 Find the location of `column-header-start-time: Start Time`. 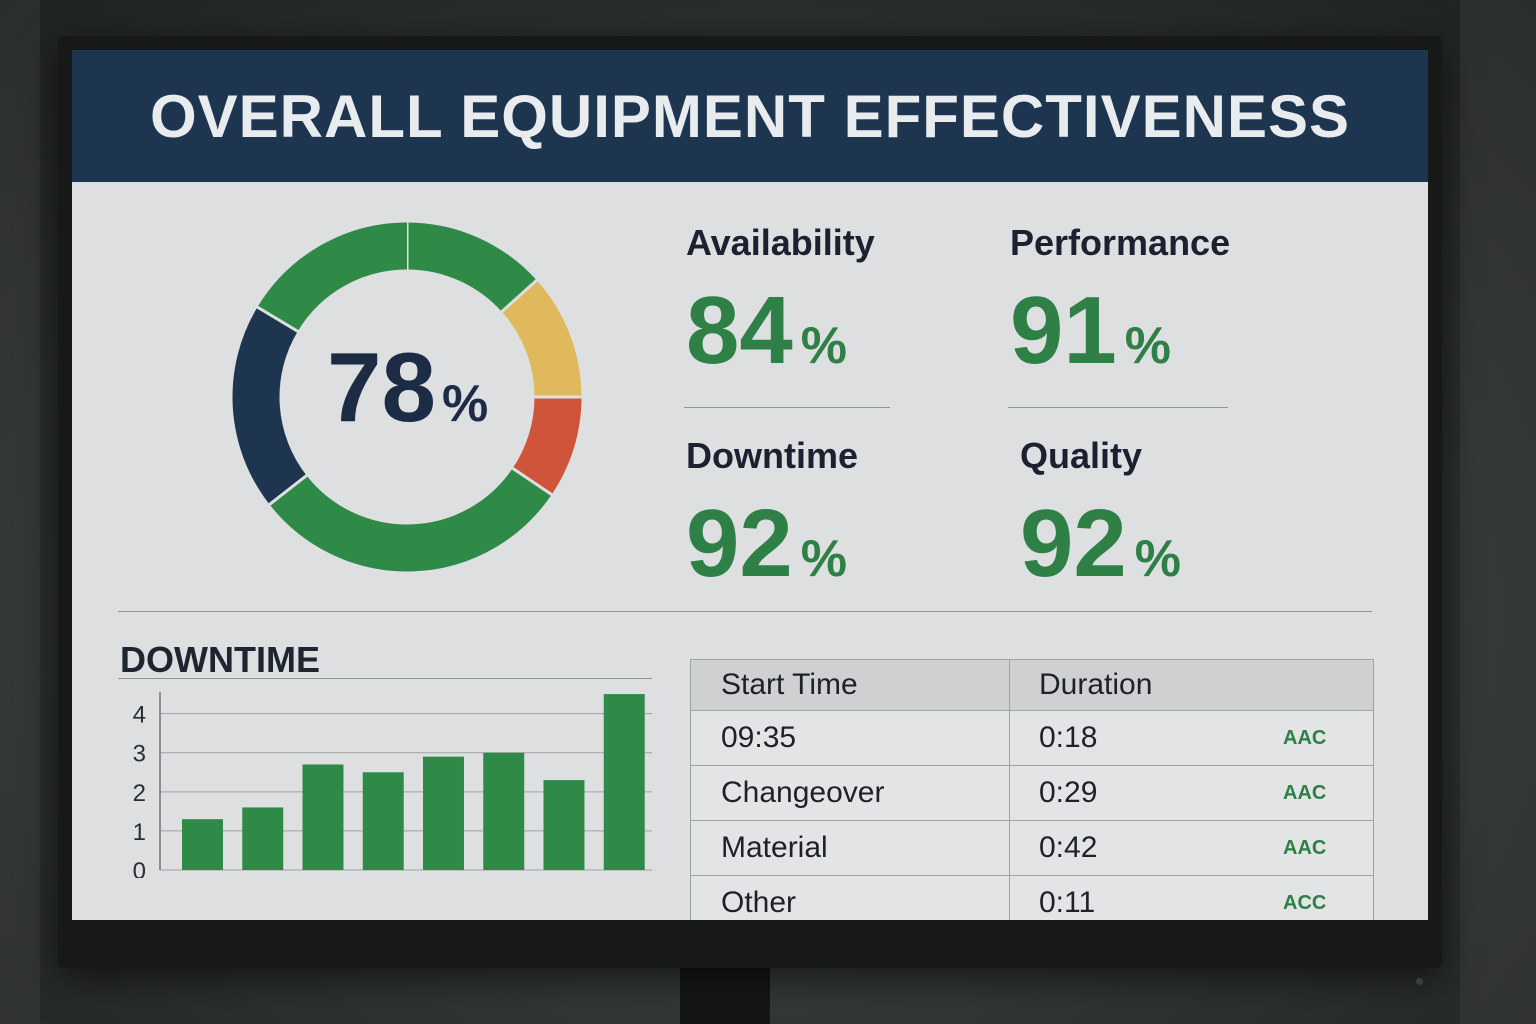

column-header-start-time: Start Time is located at coordinates (789, 684).